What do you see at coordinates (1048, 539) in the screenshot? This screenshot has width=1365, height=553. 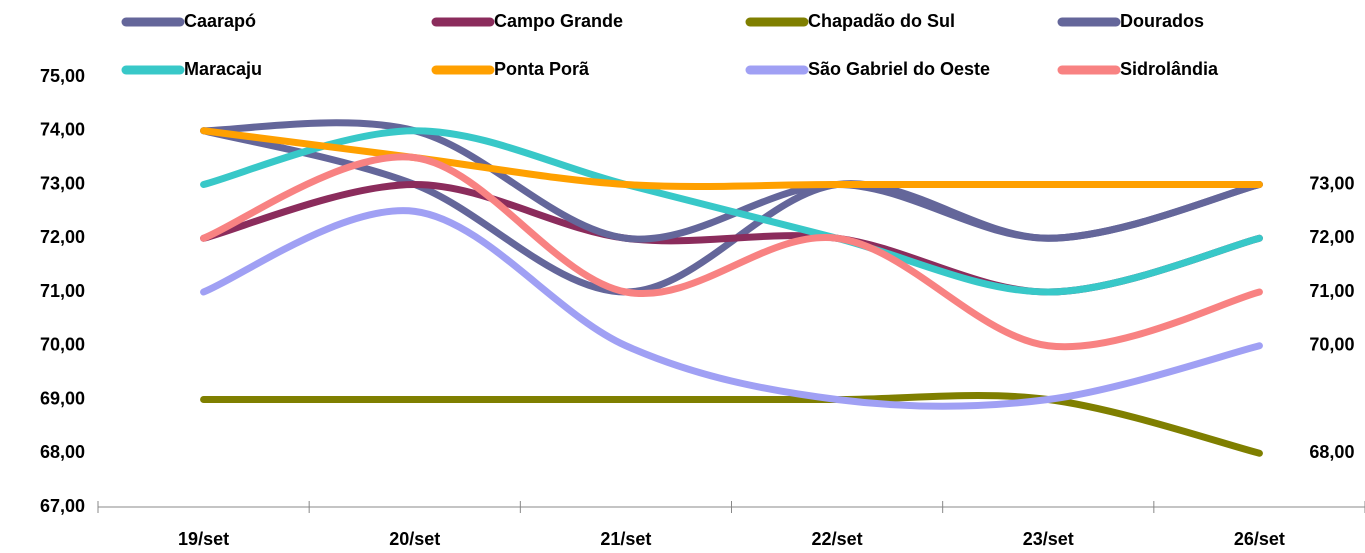 I see `x-tick-label: 23/set` at bounding box center [1048, 539].